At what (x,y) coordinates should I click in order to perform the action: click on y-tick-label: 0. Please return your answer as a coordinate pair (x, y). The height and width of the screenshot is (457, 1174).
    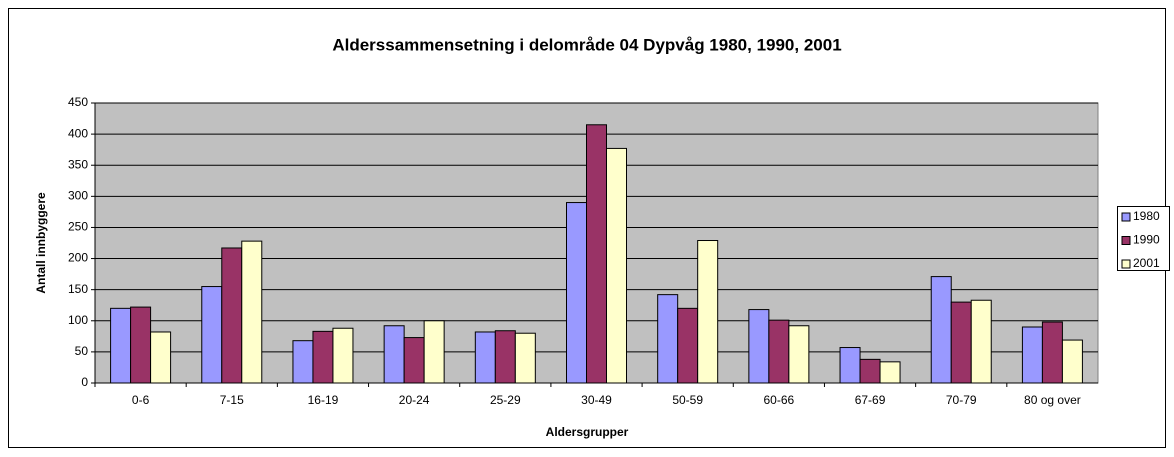
    Looking at the image, I should click on (84, 382).